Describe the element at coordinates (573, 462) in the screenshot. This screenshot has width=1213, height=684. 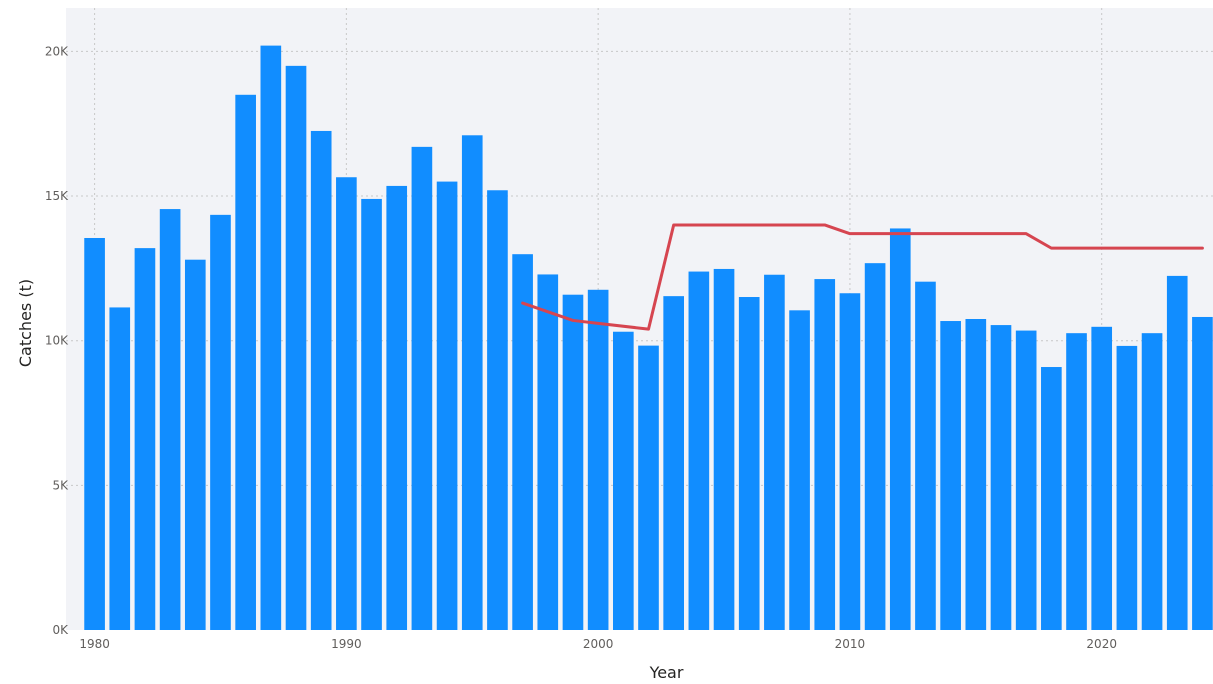
I see `bar-1999` at that location.